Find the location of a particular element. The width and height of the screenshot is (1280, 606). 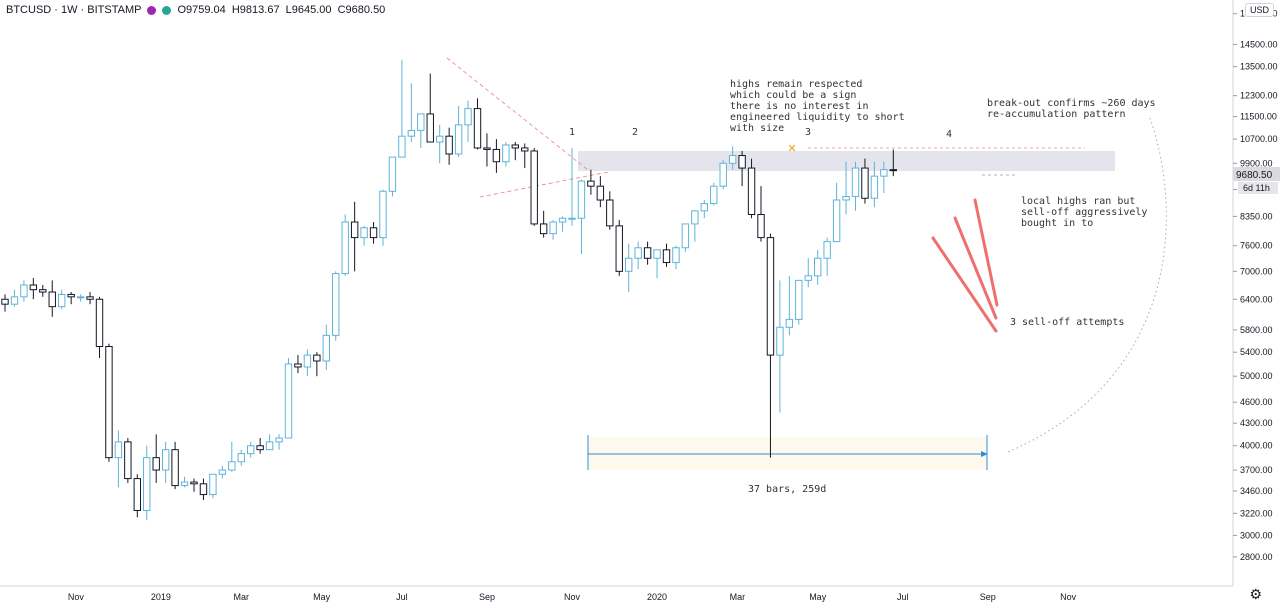

triangle-upper-trend is located at coordinates (517, 114).